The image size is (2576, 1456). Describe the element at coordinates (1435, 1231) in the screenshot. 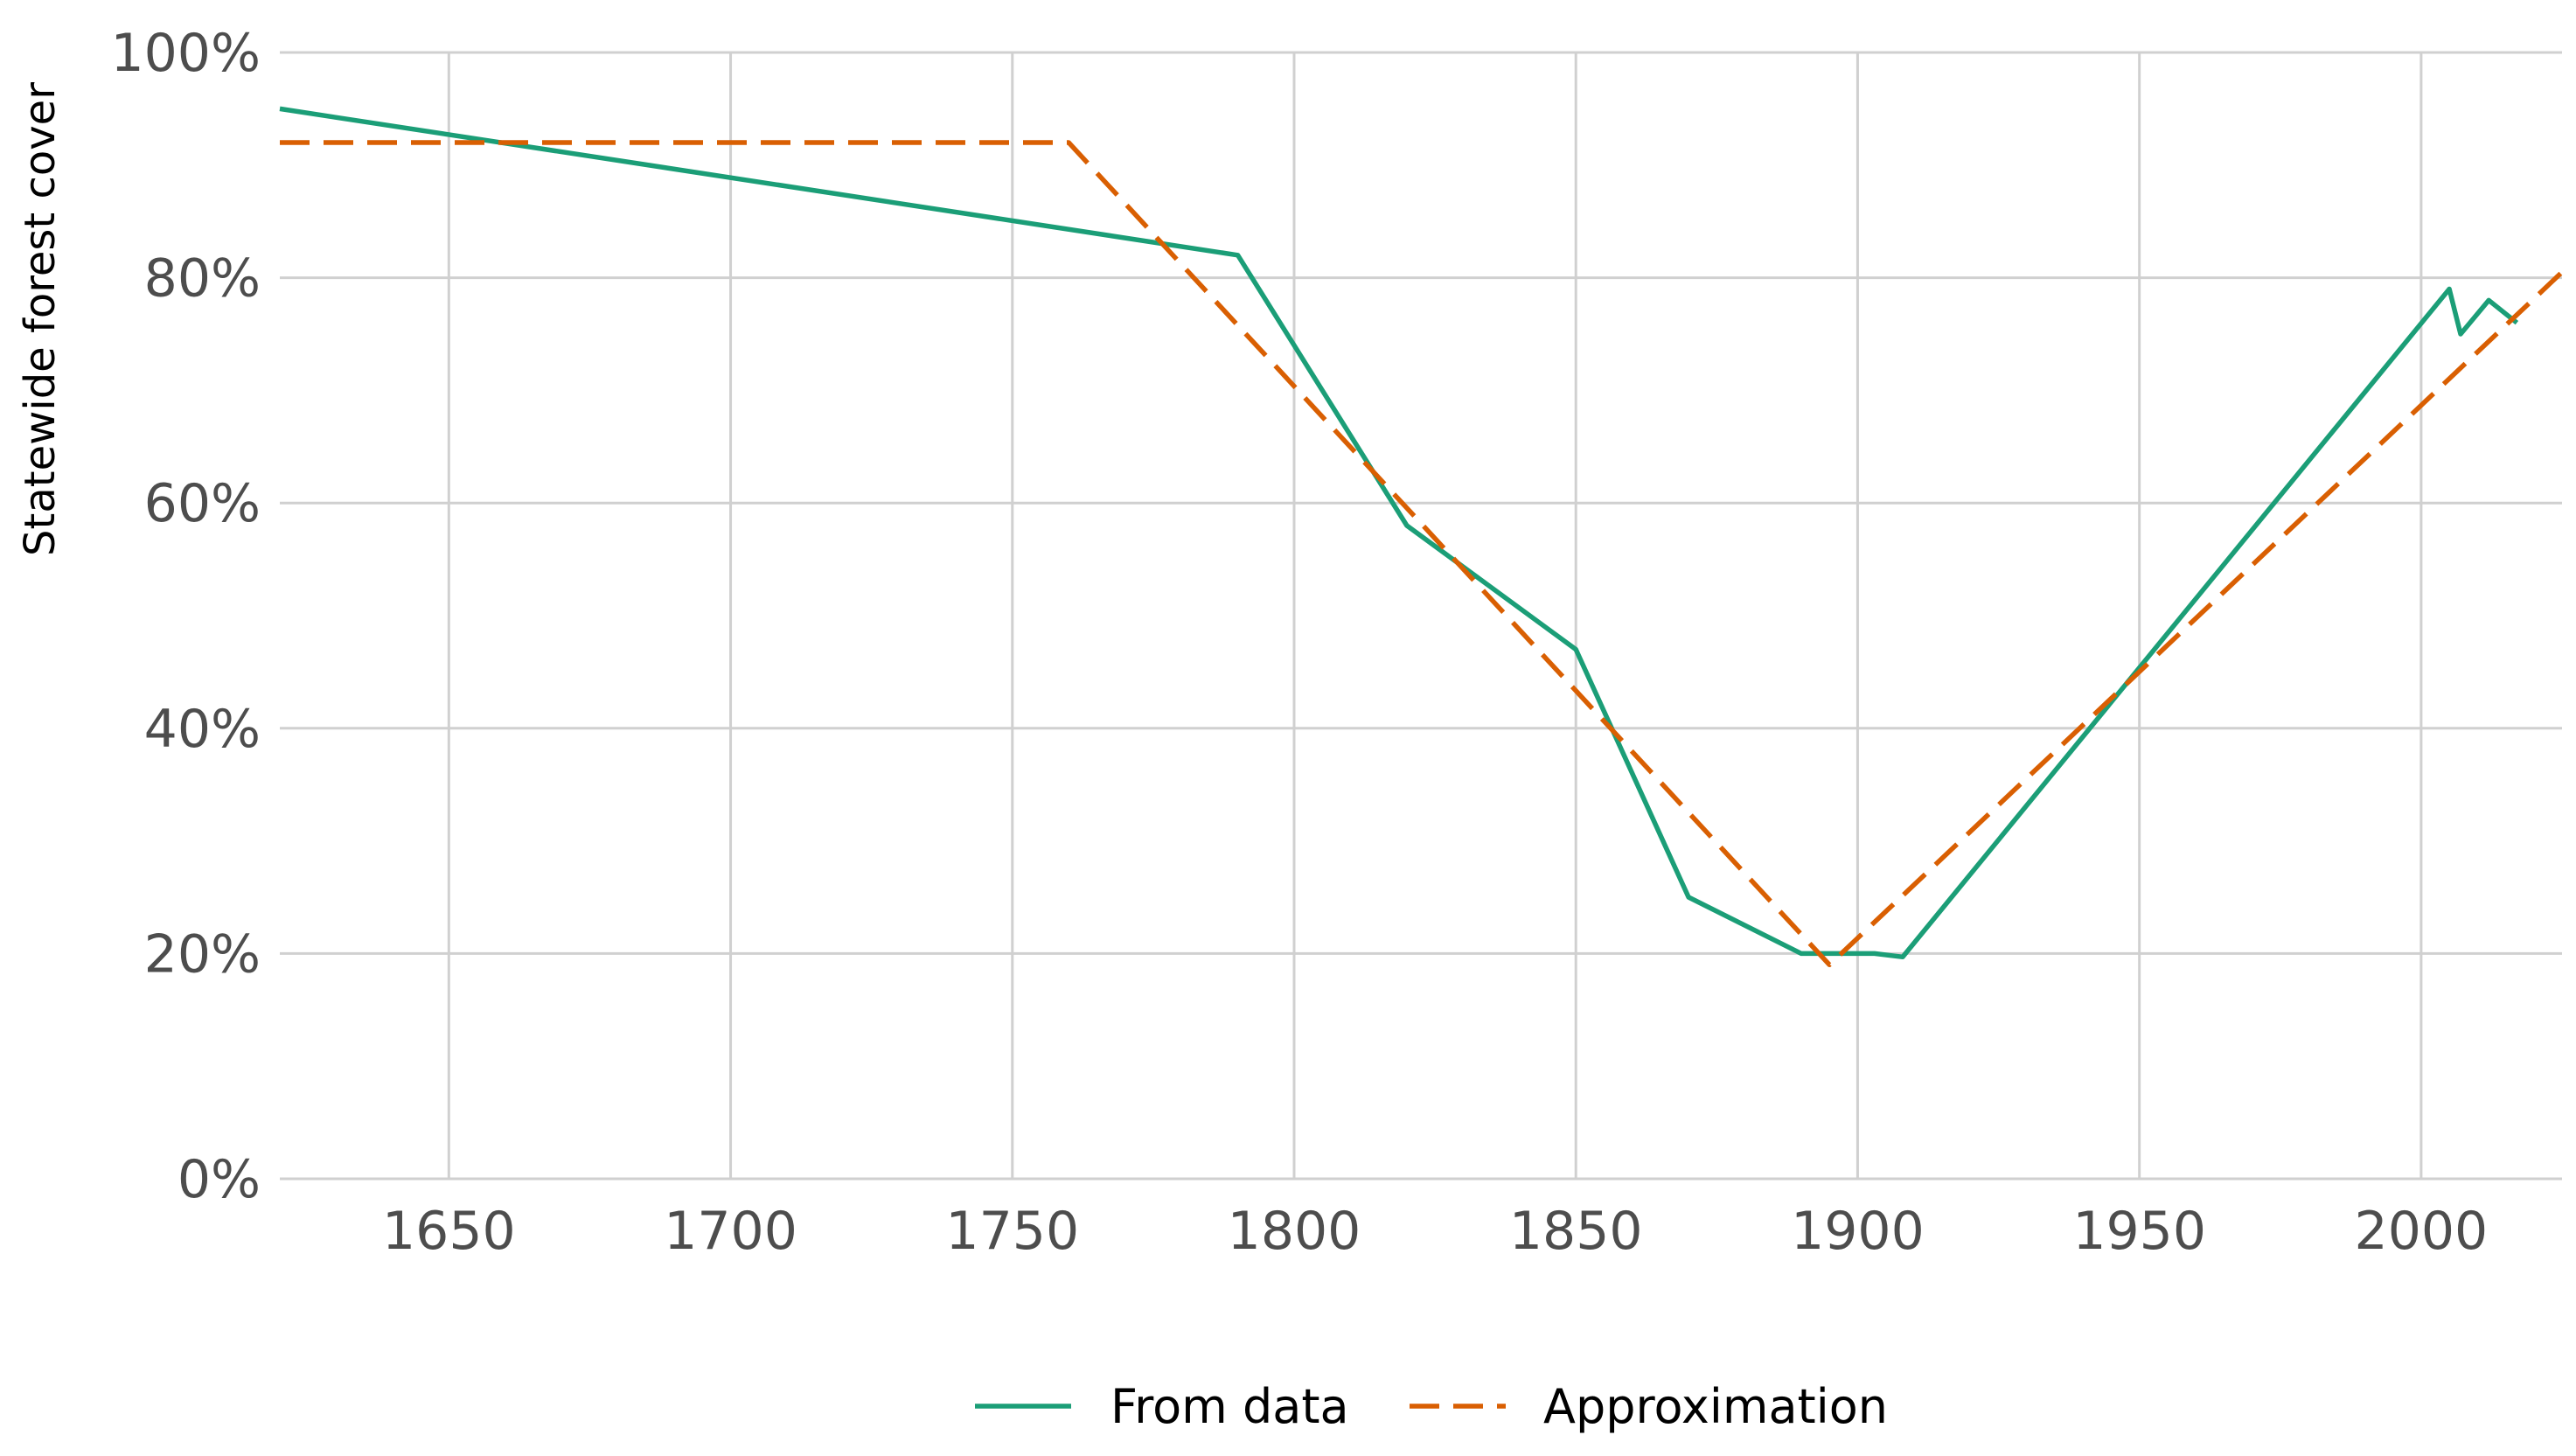

I see `x-axis-ticks: 1650 1700 1750 1800 1850 1900 1950 2000` at that location.